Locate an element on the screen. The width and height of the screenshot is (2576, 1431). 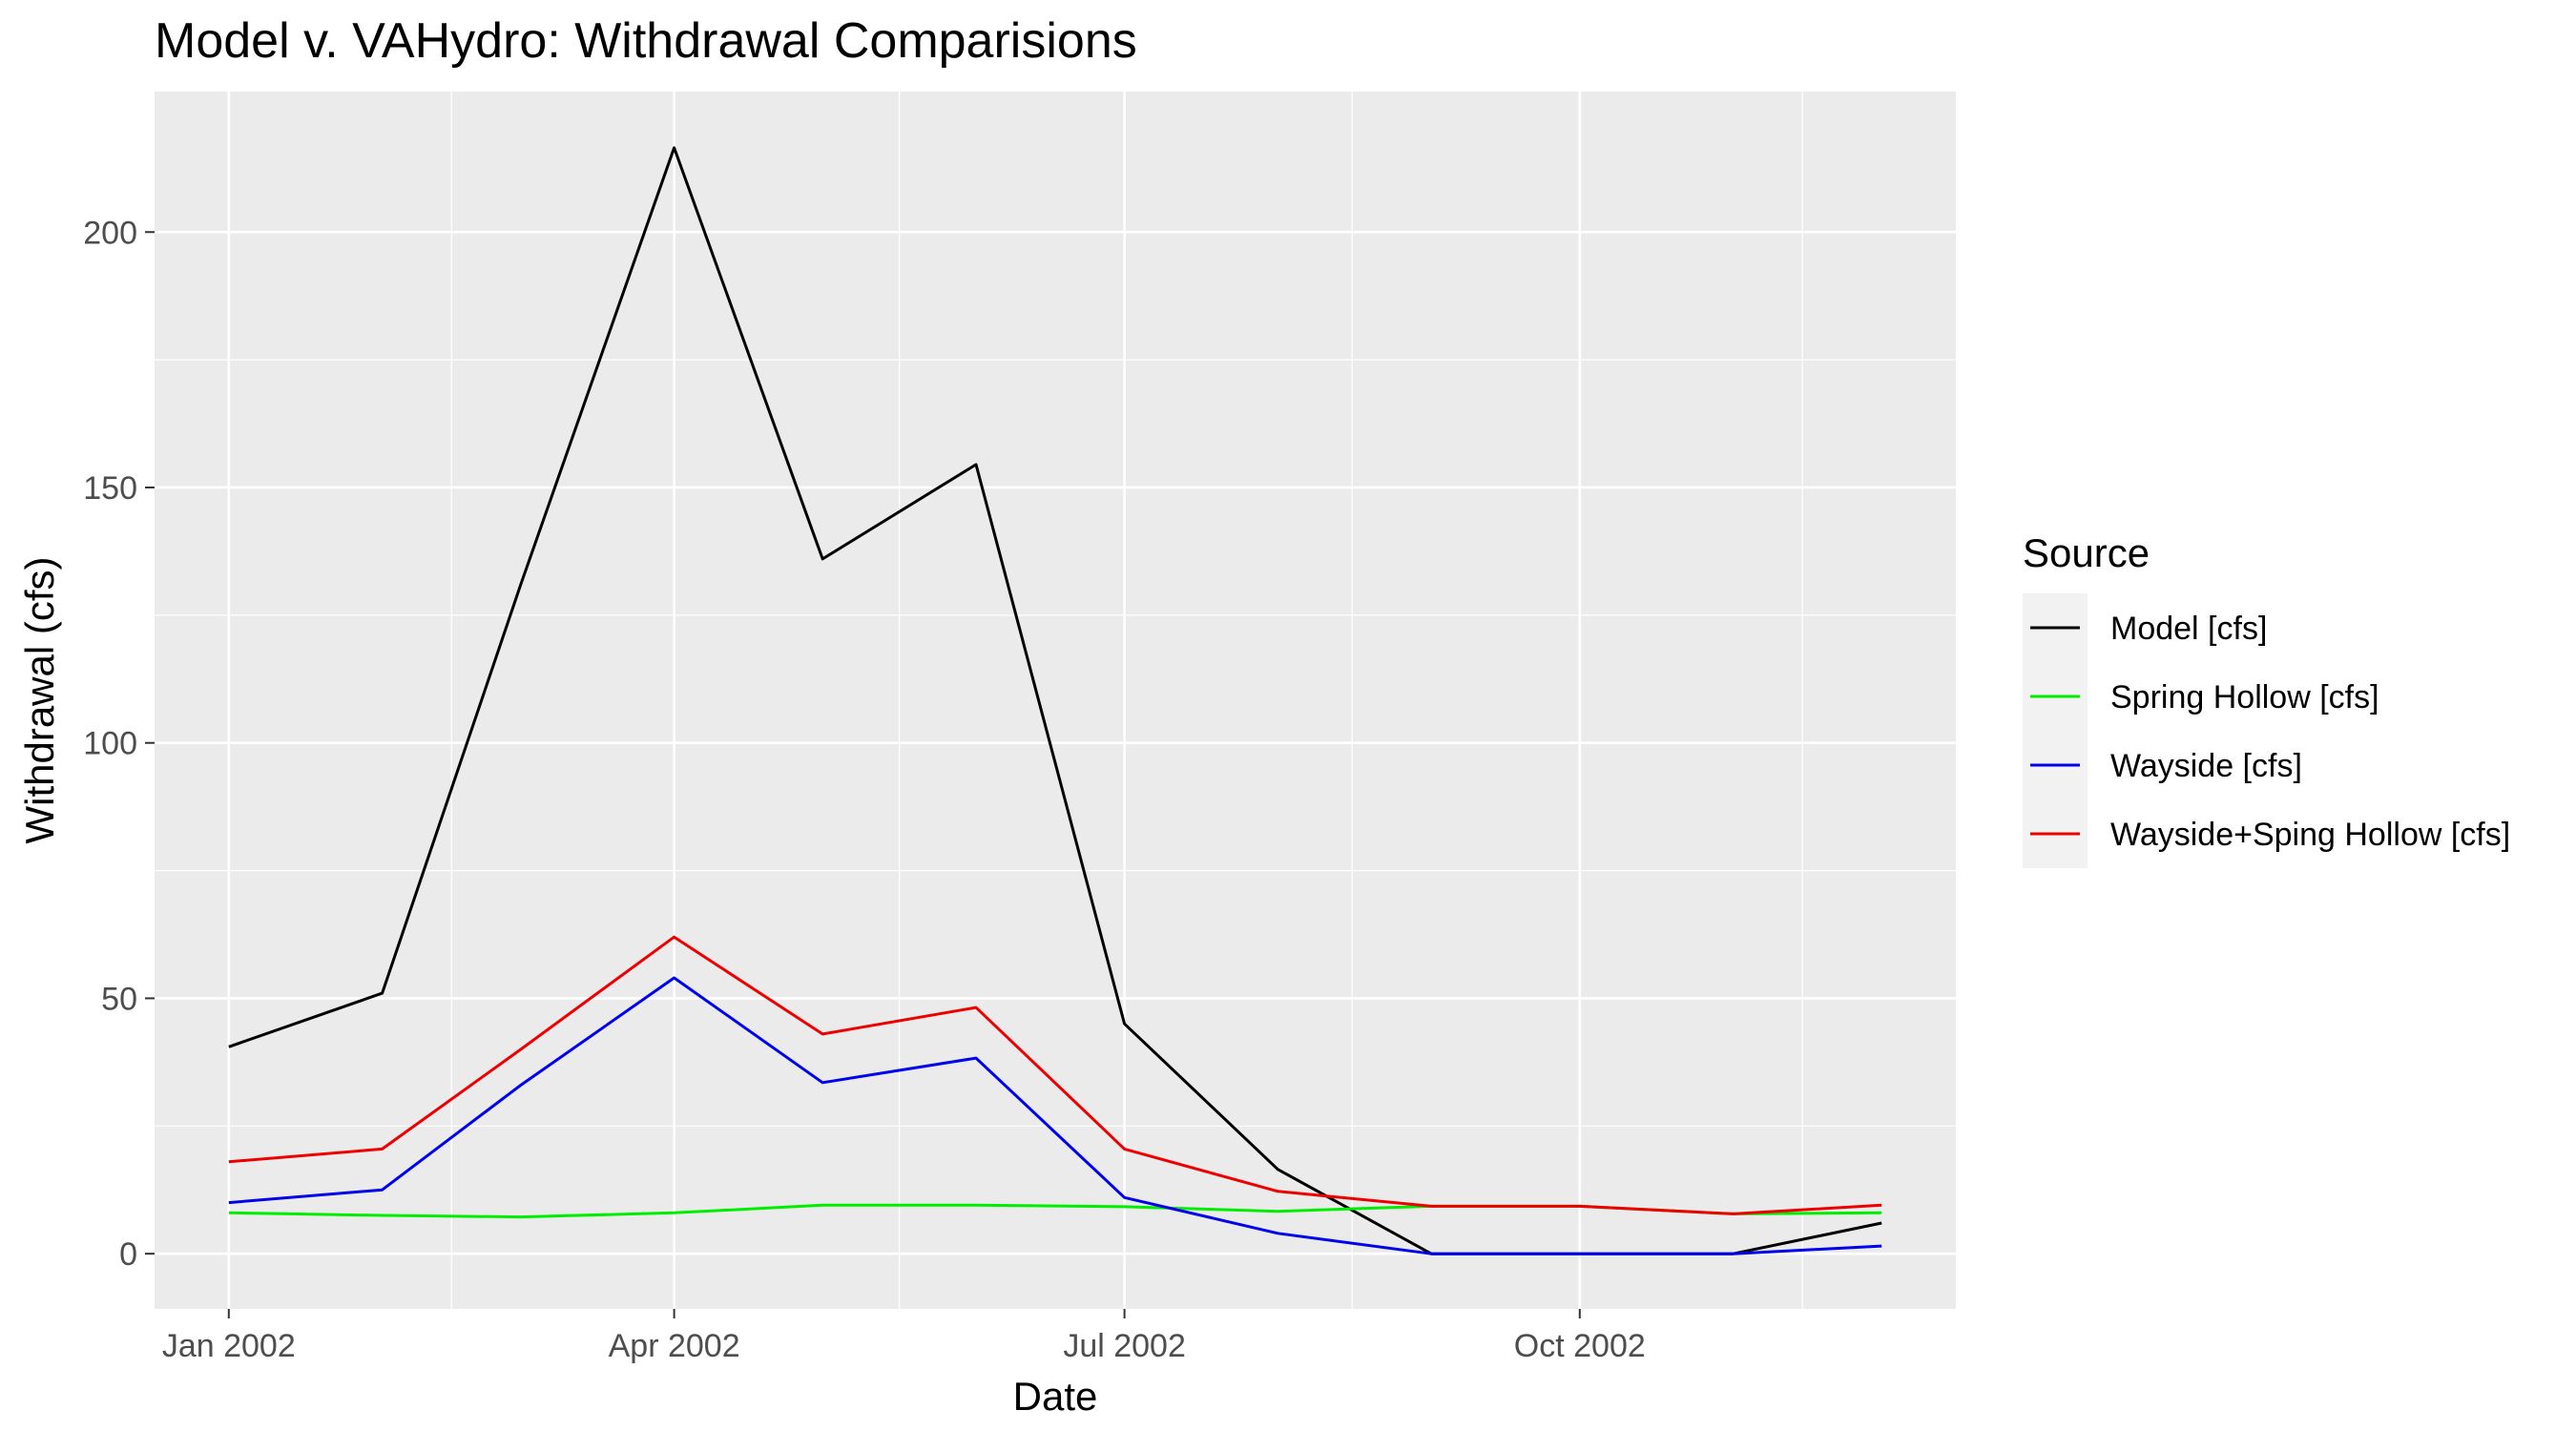
legend-title: Source is located at coordinates (2086, 552).